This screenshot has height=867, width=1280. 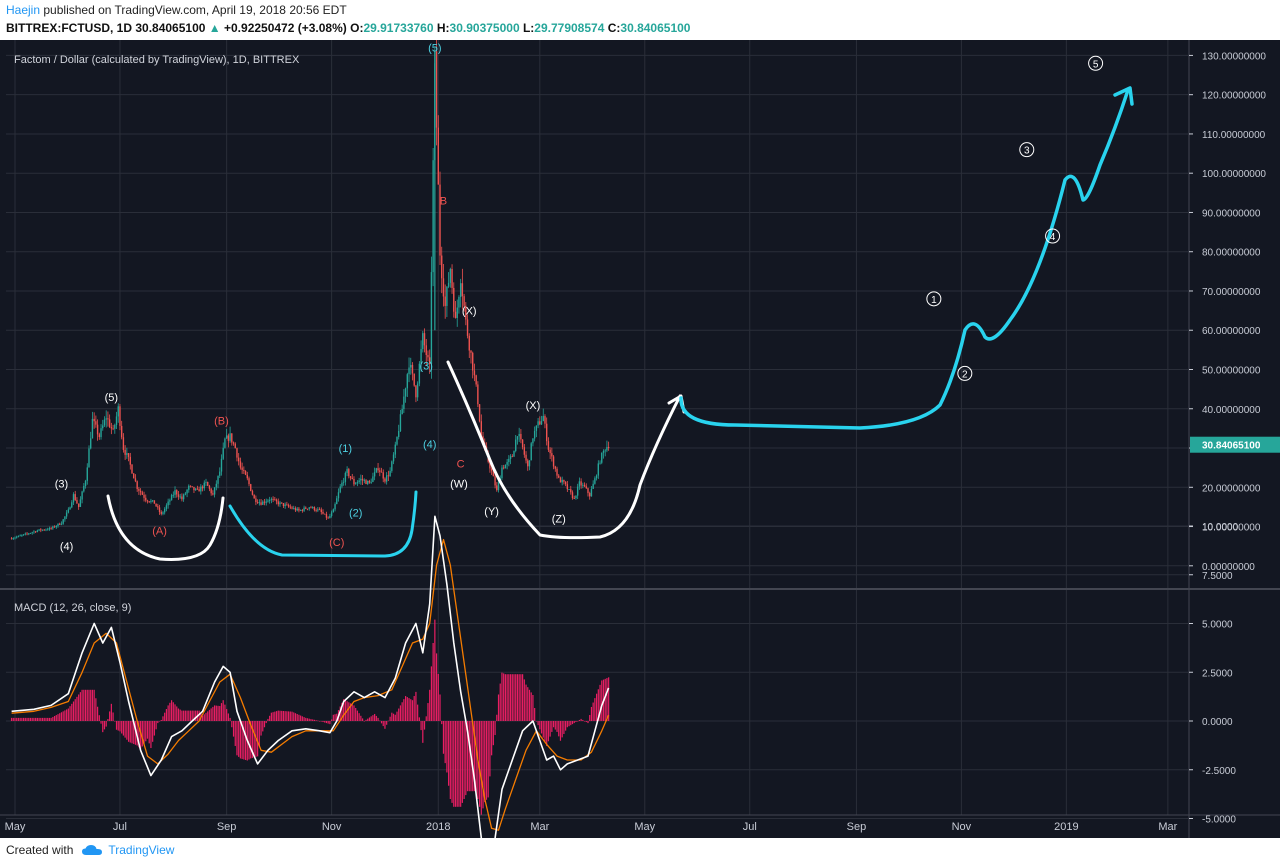 I want to click on projection-label: 4, so click(x=1053, y=237).